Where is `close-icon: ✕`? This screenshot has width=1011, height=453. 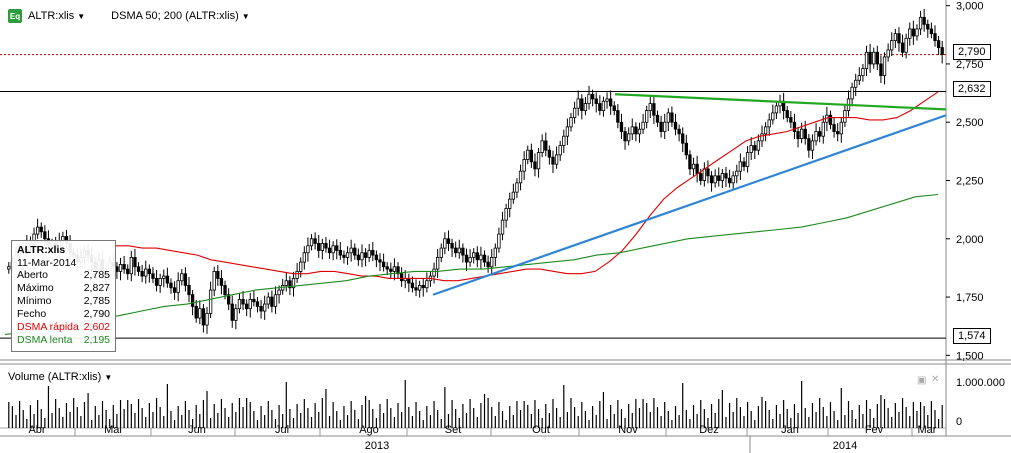
close-icon: ✕ is located at coordinates (935, 379).